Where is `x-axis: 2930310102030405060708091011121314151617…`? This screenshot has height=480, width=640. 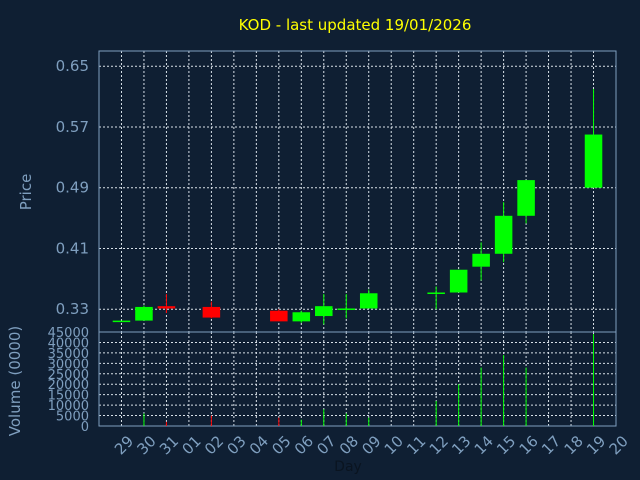
x-axis: 2930310102030405060708091011121314151617… is located at coordinates (371, 445).